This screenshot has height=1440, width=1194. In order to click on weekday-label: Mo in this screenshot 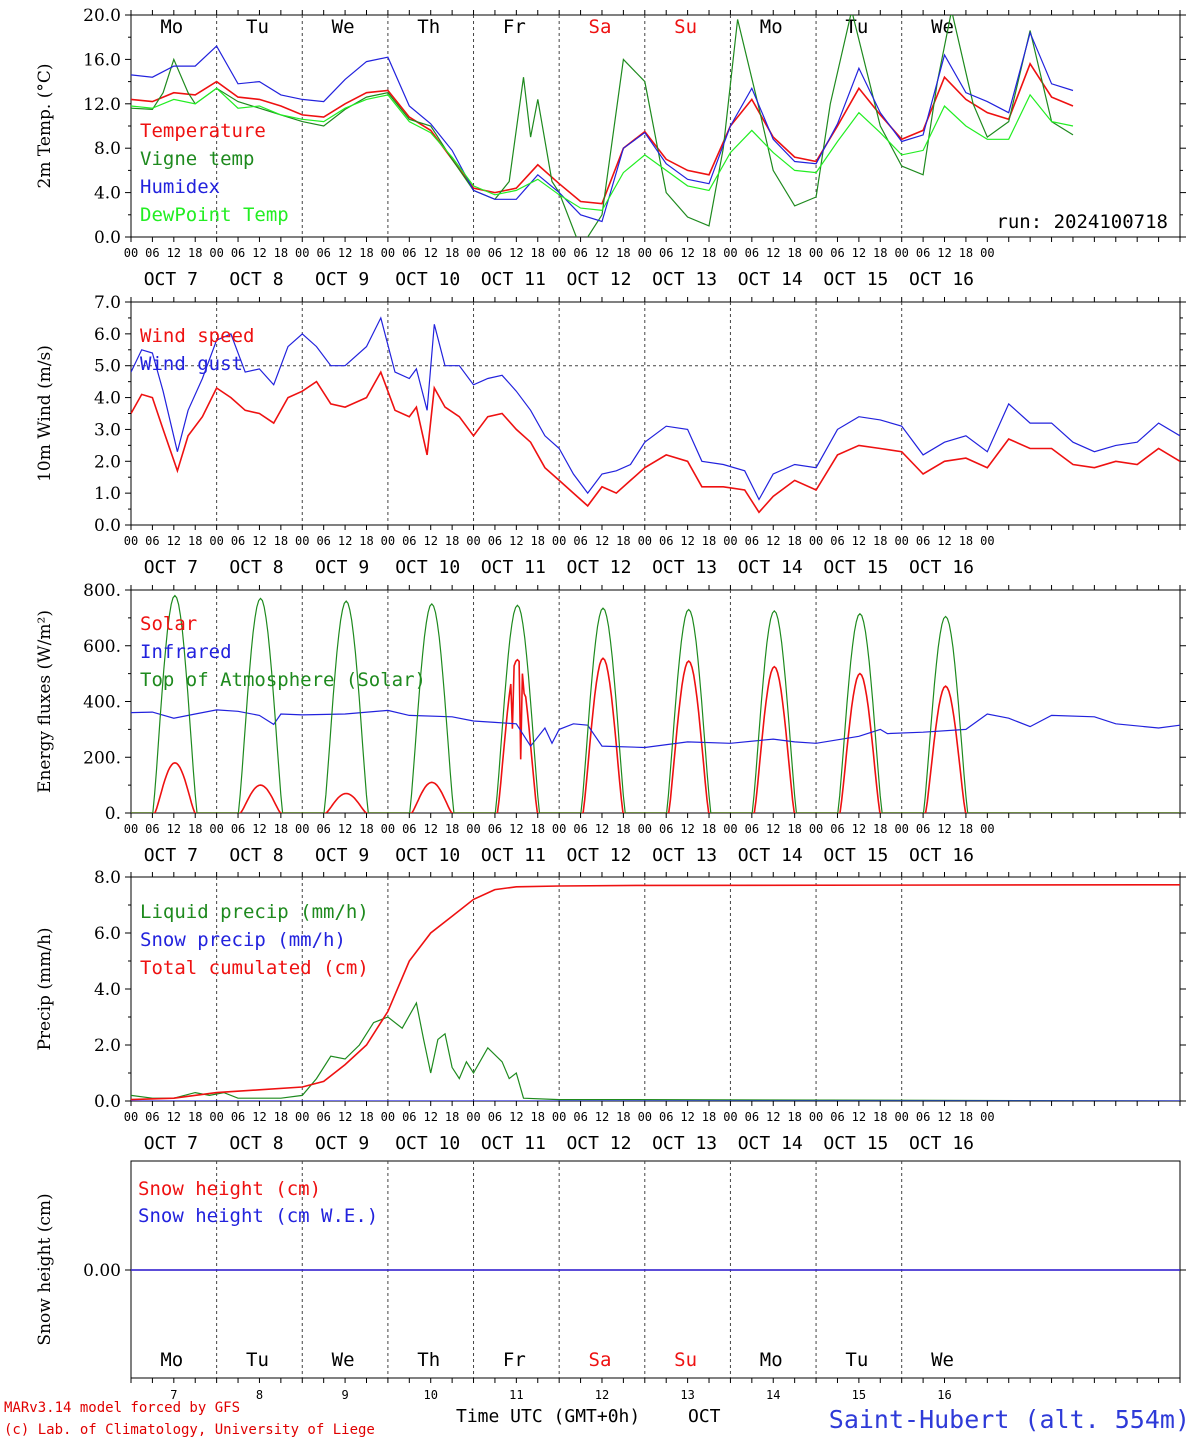, I will do `click(771, 1360)`.